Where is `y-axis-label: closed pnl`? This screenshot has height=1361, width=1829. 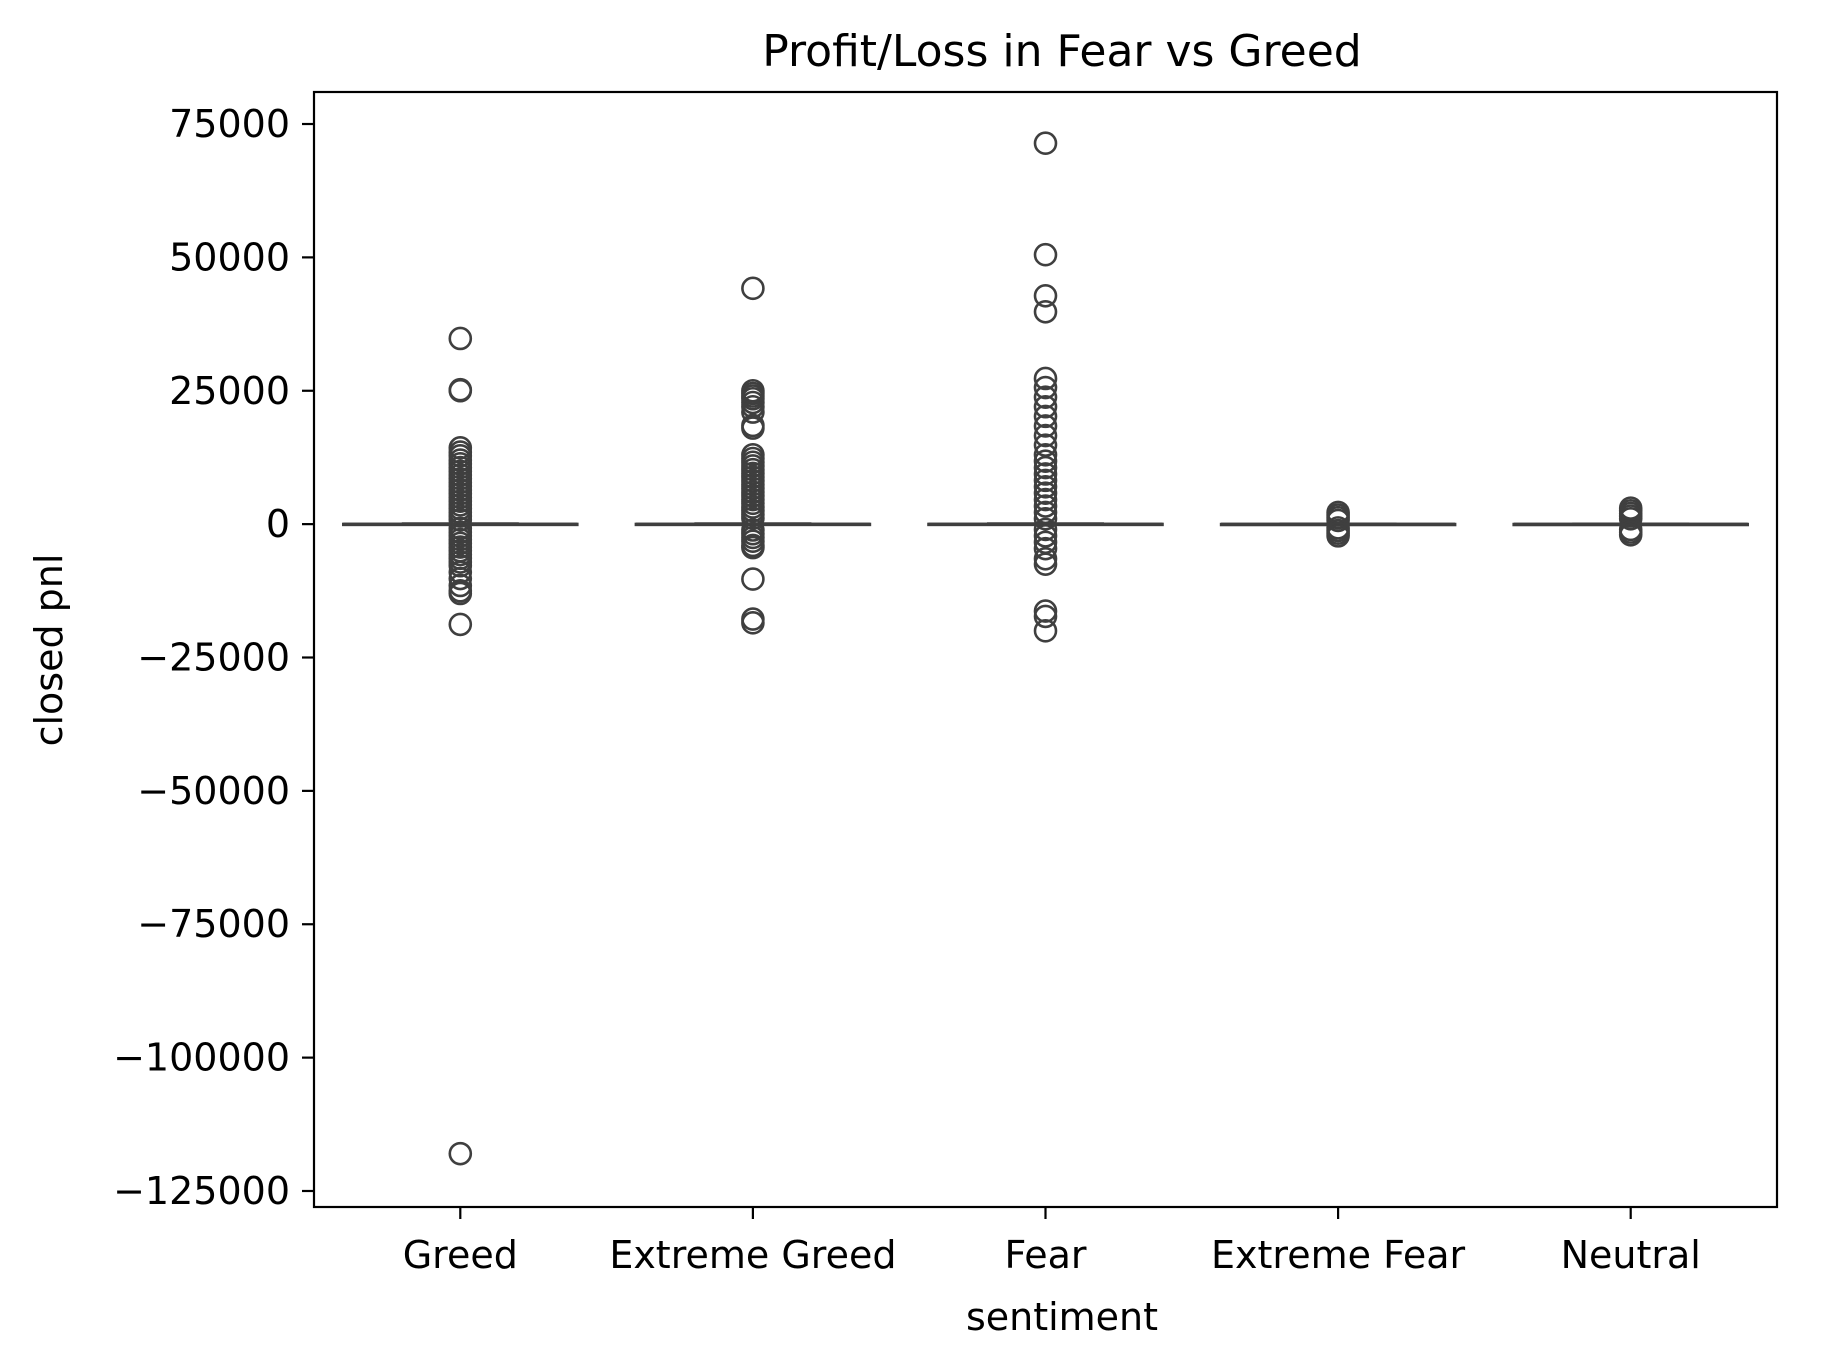 y-axis-label: closed pnl is located at coordinates (49, 650).